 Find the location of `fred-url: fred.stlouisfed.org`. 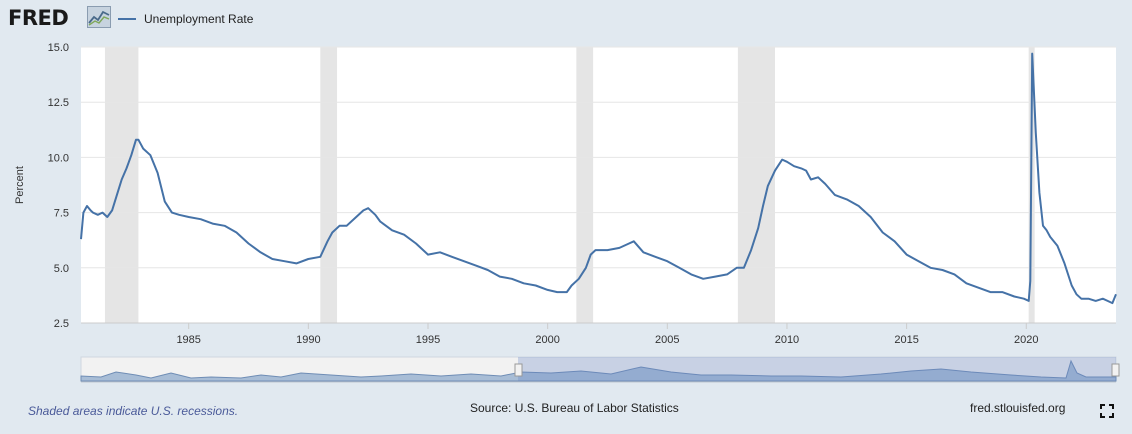

fred-url: fred.stlouisfed.org is located at coordinates (1018, 408).